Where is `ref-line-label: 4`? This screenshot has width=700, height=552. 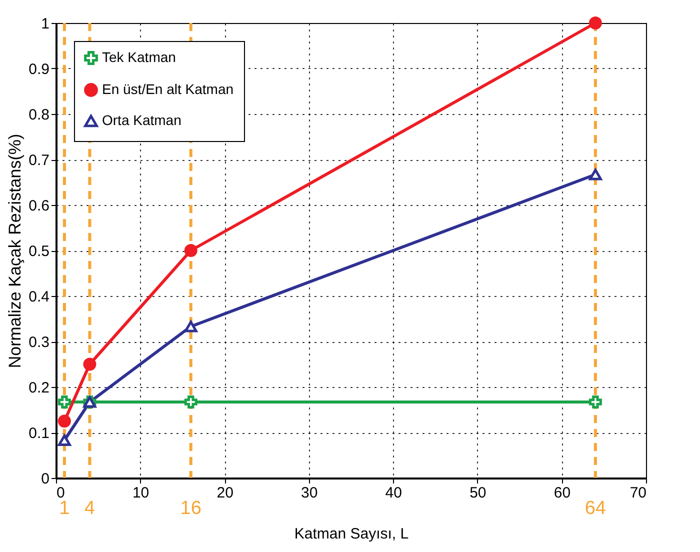
ref-line-label: 4 is located at coordinates (90, 508).